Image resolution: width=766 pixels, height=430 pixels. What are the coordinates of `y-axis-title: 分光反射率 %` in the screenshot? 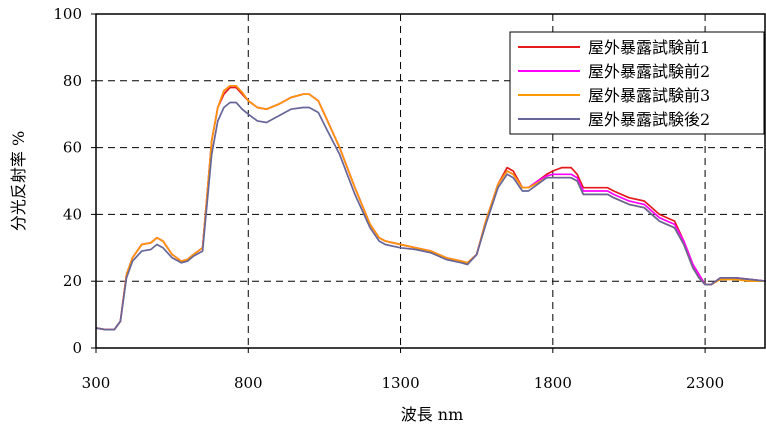 It's located at (18, 181).